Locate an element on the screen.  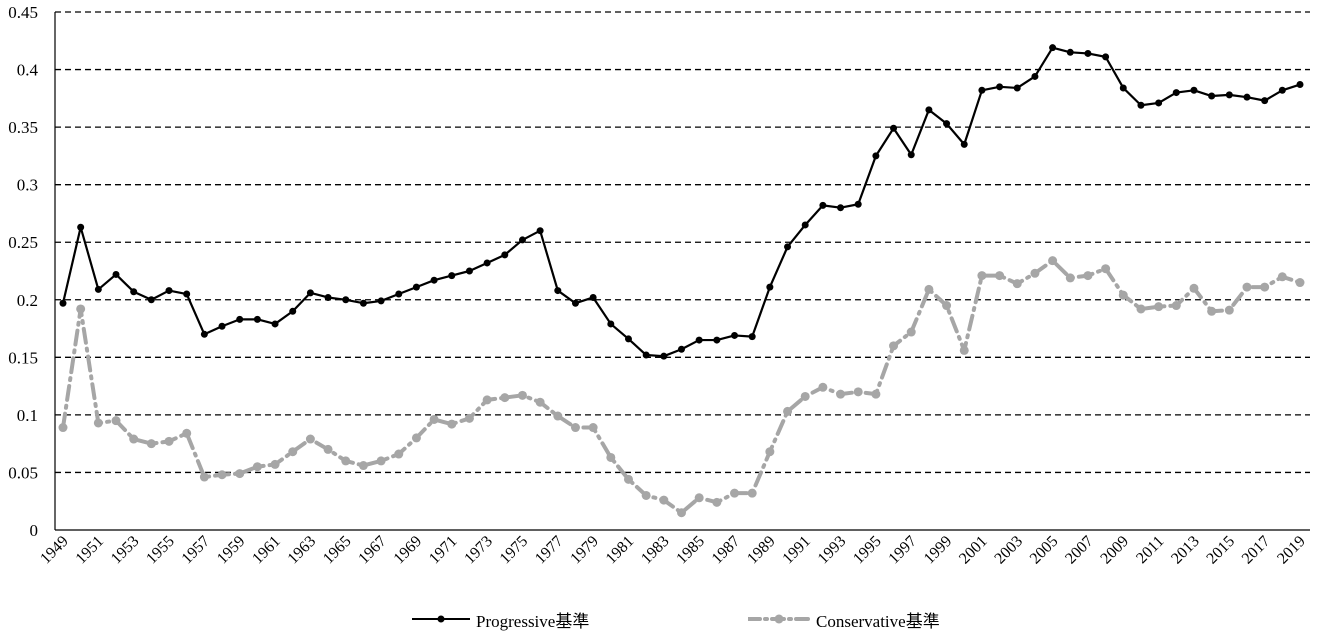
x-tick-label: 1959 is located at coordinates (231, 550).